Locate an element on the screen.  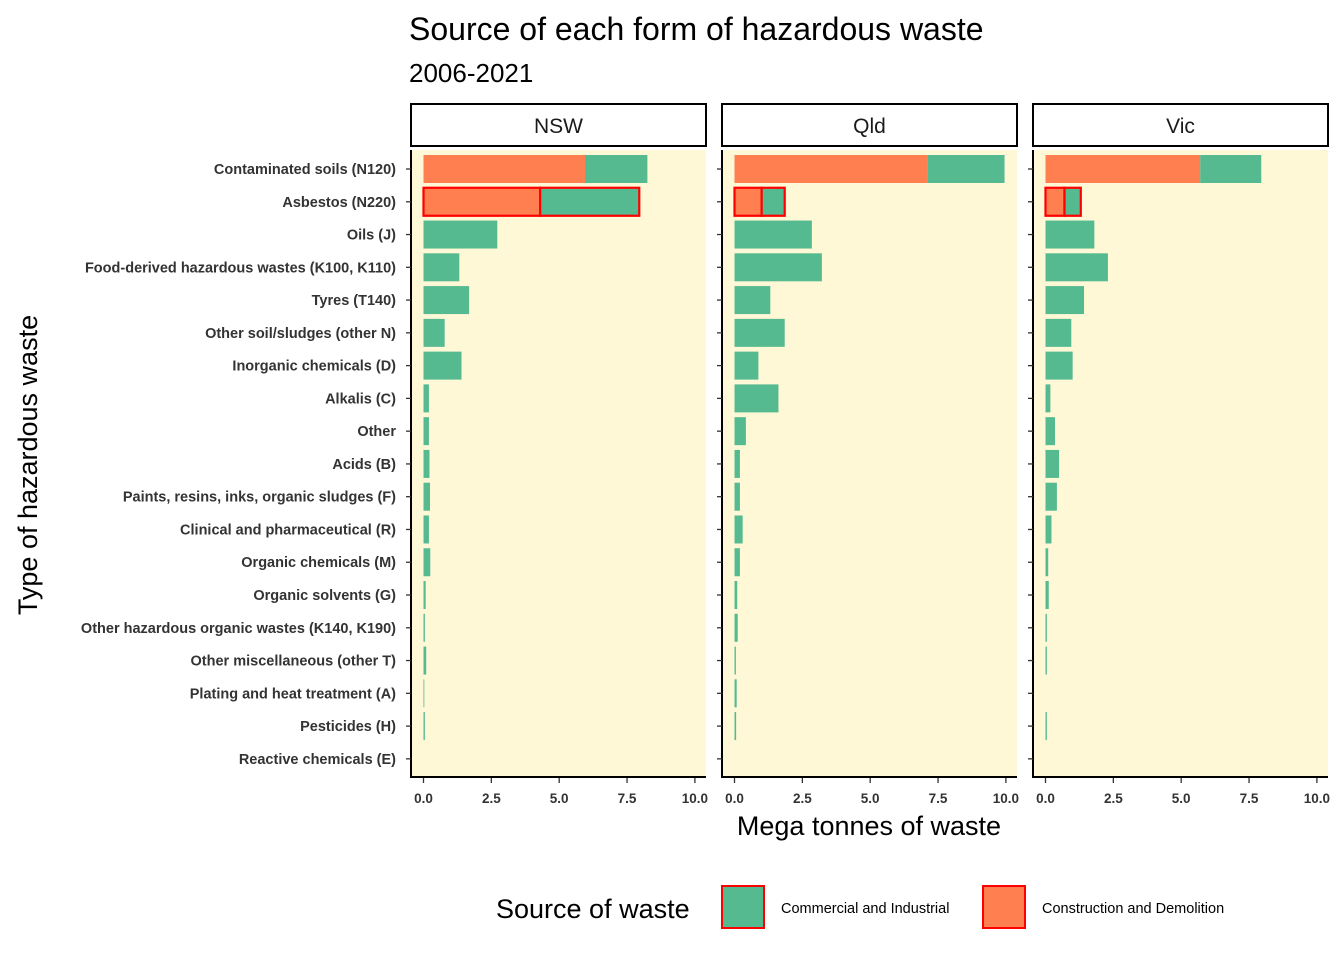
category-label: Clinical and pharmaceutical (R) is located at coordinates (288, 530).